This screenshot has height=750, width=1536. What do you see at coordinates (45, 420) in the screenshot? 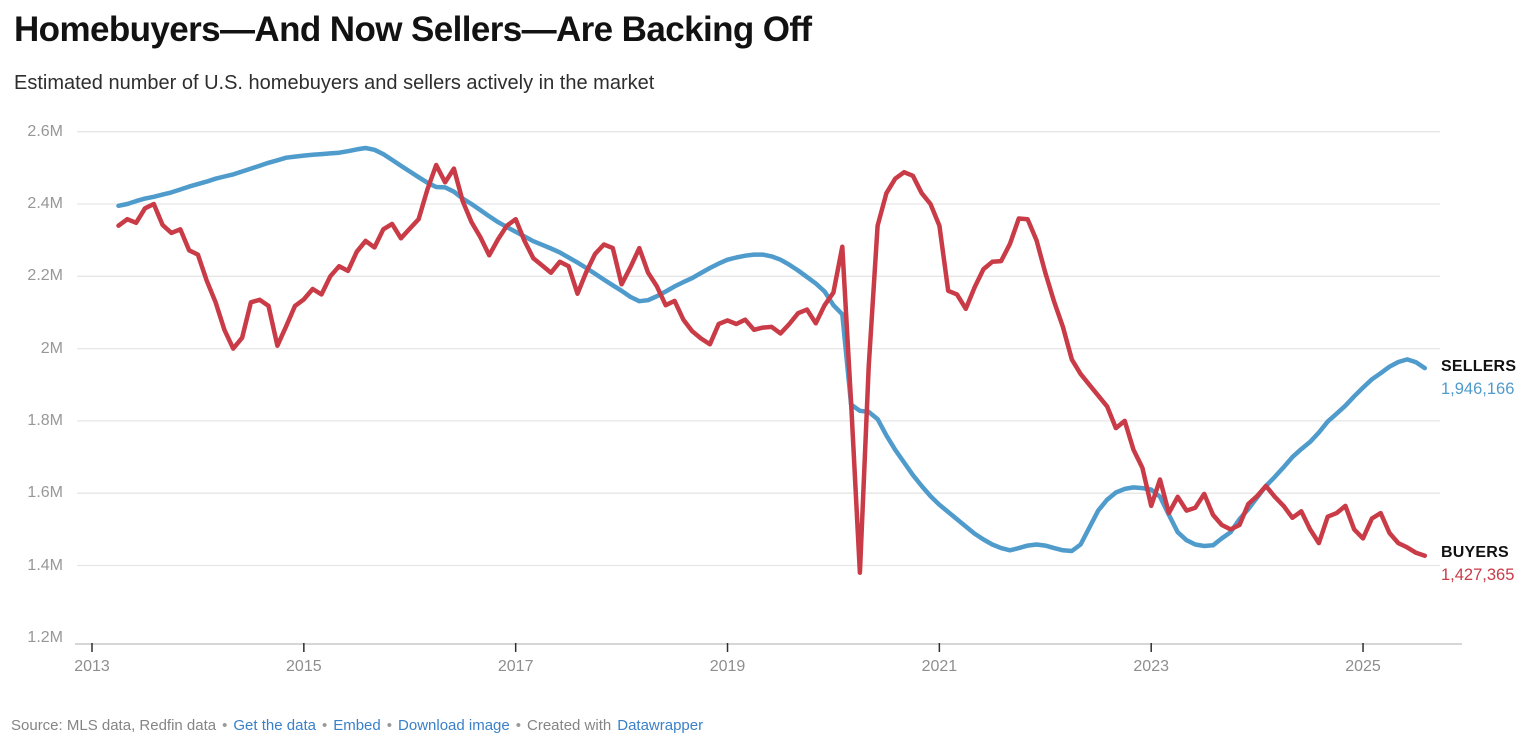
I see `y-axis-label: 1.8M` at bounding box center [45, 420].